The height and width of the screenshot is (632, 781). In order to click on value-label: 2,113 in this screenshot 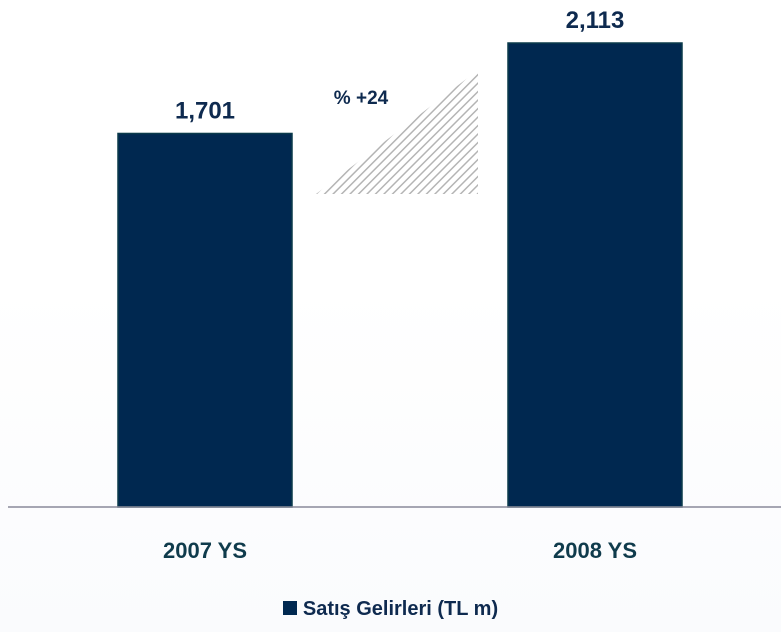, I will do `click(595, 20)`.